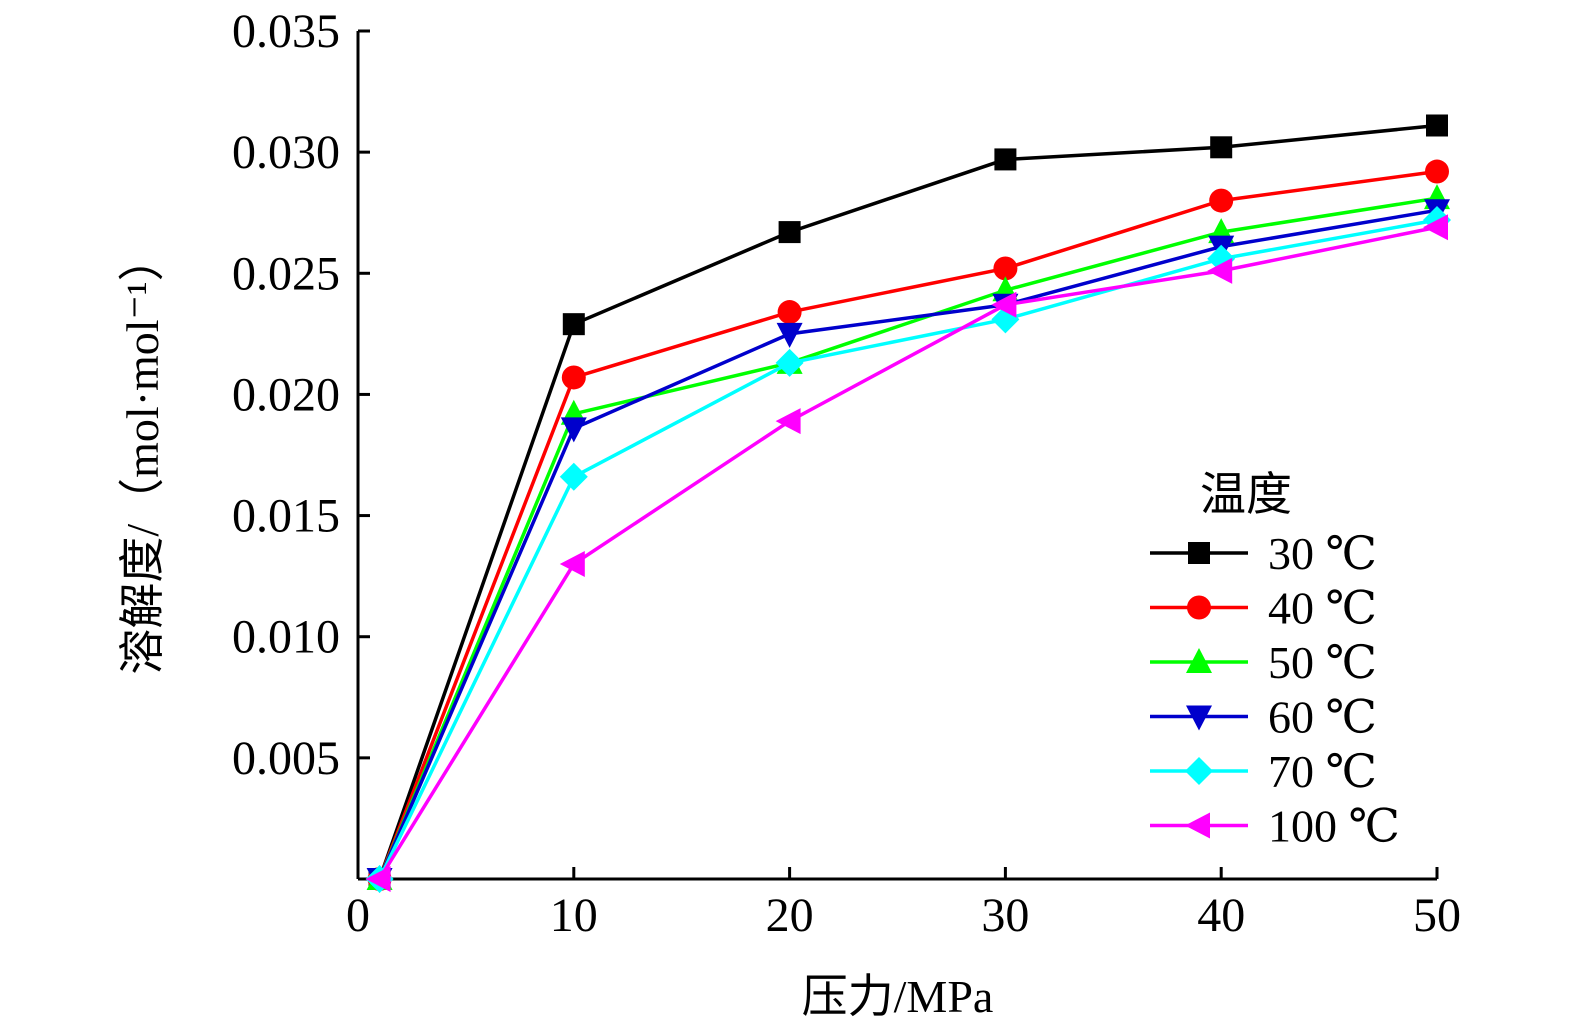 Image resolution: width=1575 pixels, height=1031 pixels. What do you see at coordinates (1005, 915) in the screenshot?
I see `x-tick-label: 30` at bounding box center [1005, 915].